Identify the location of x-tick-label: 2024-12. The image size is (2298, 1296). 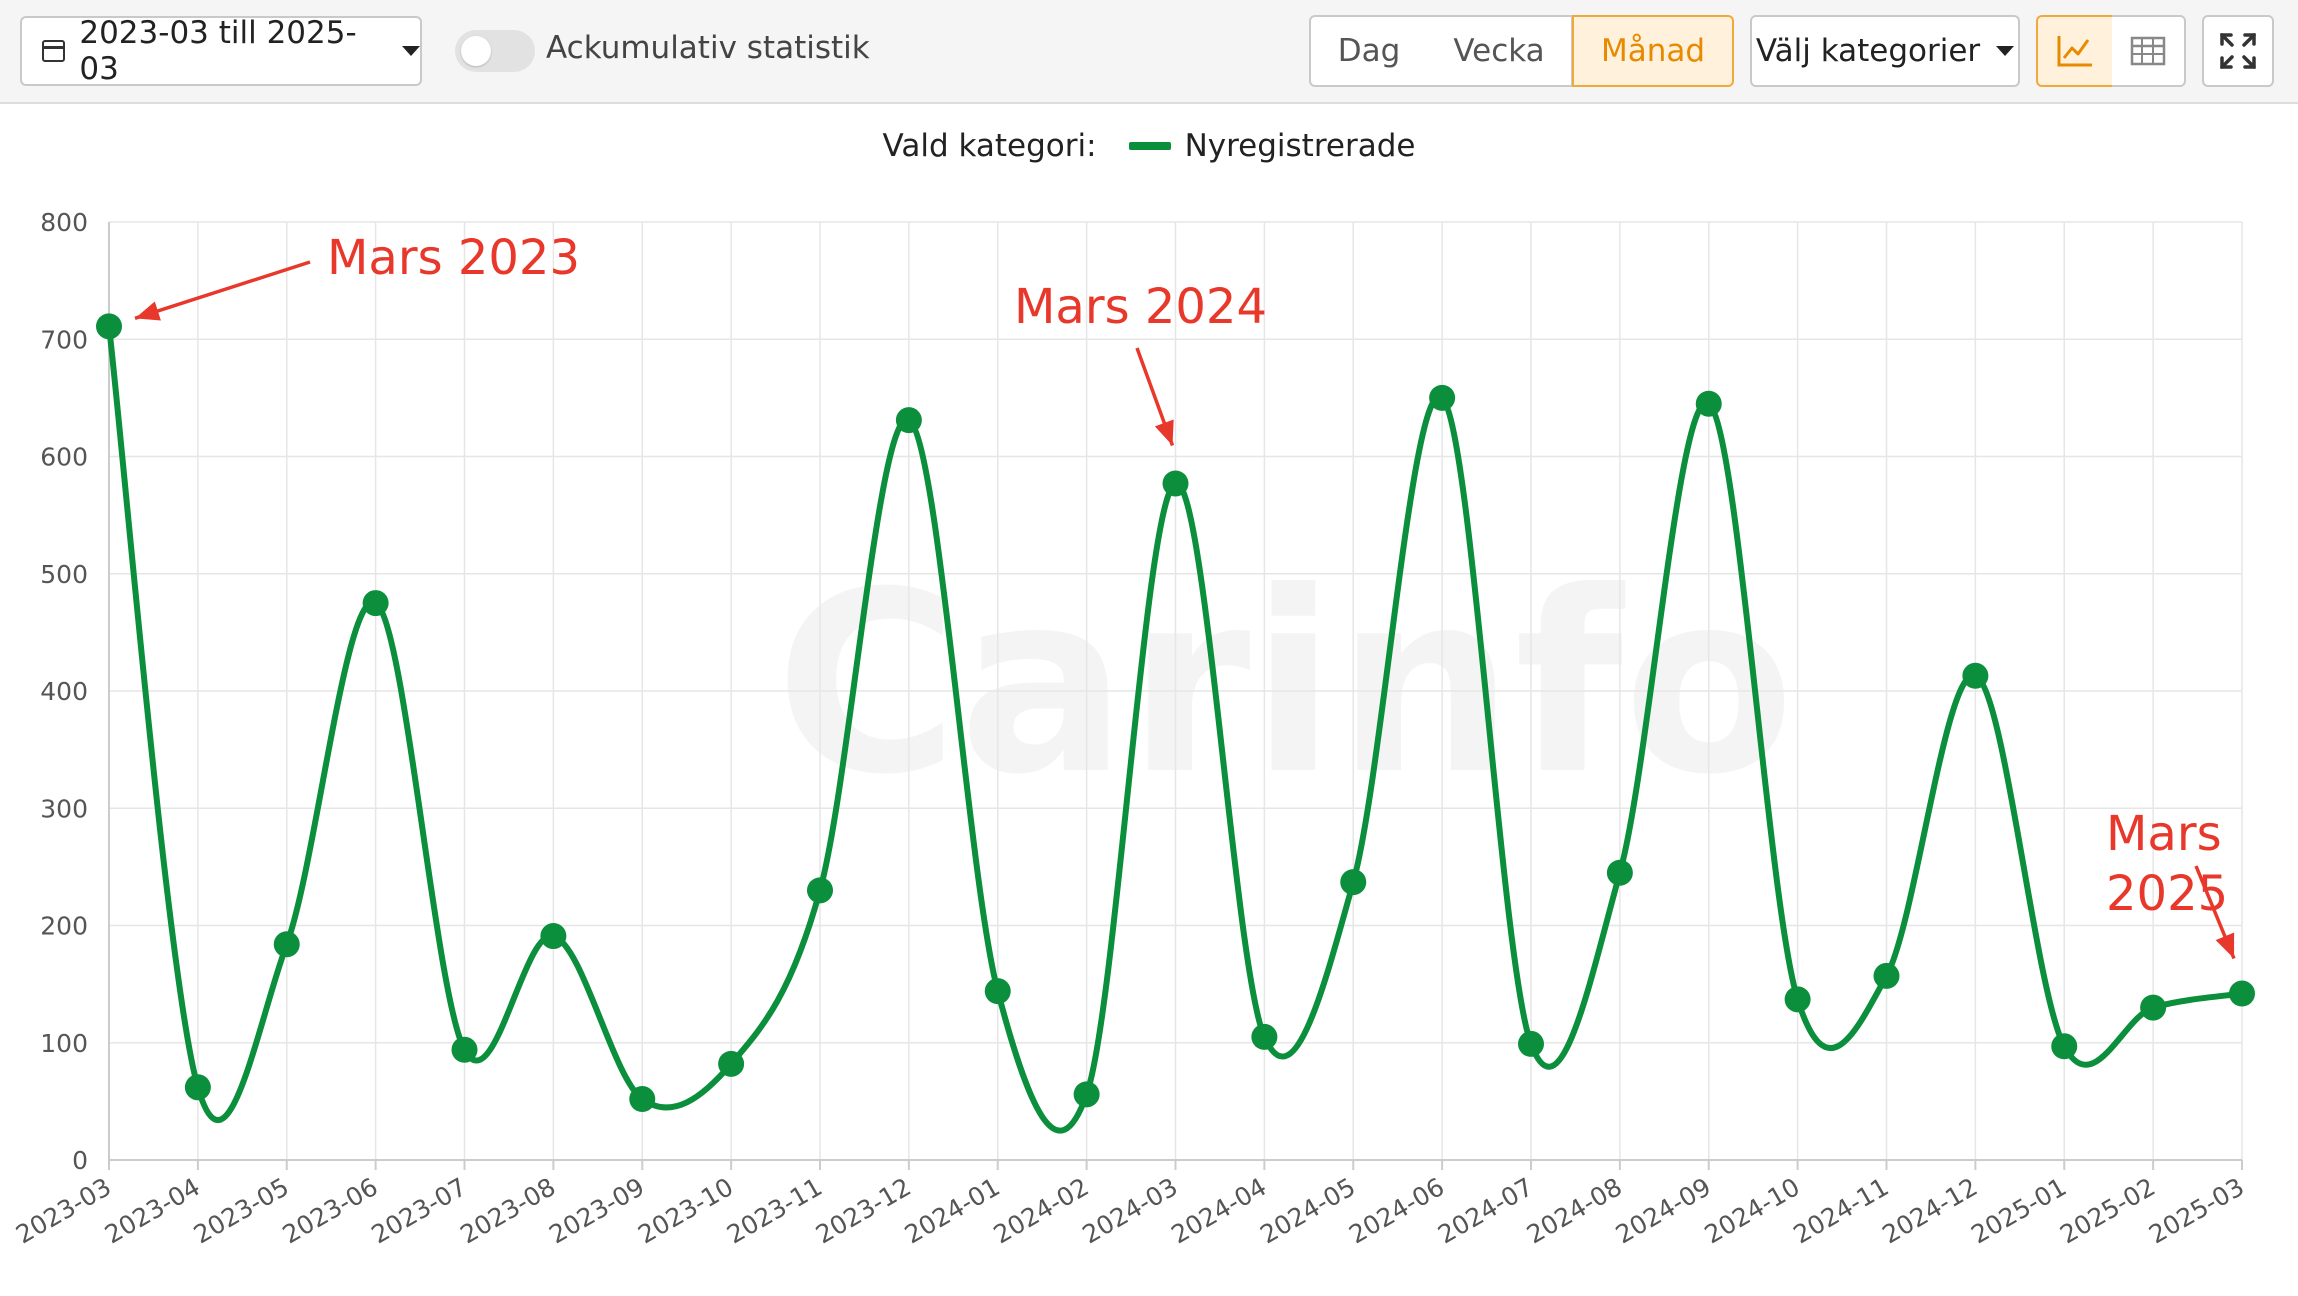
(1929, 1210).